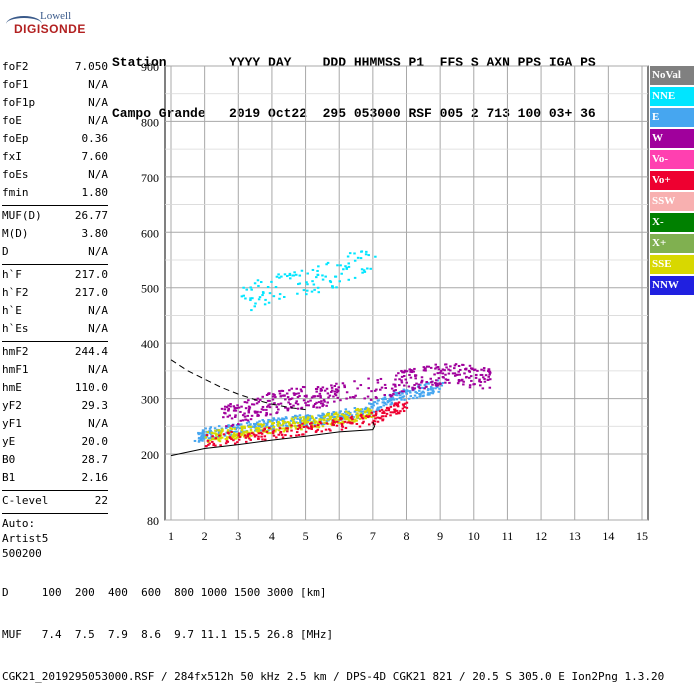  I want to click on param-name: hmF1, so click(15, 369).